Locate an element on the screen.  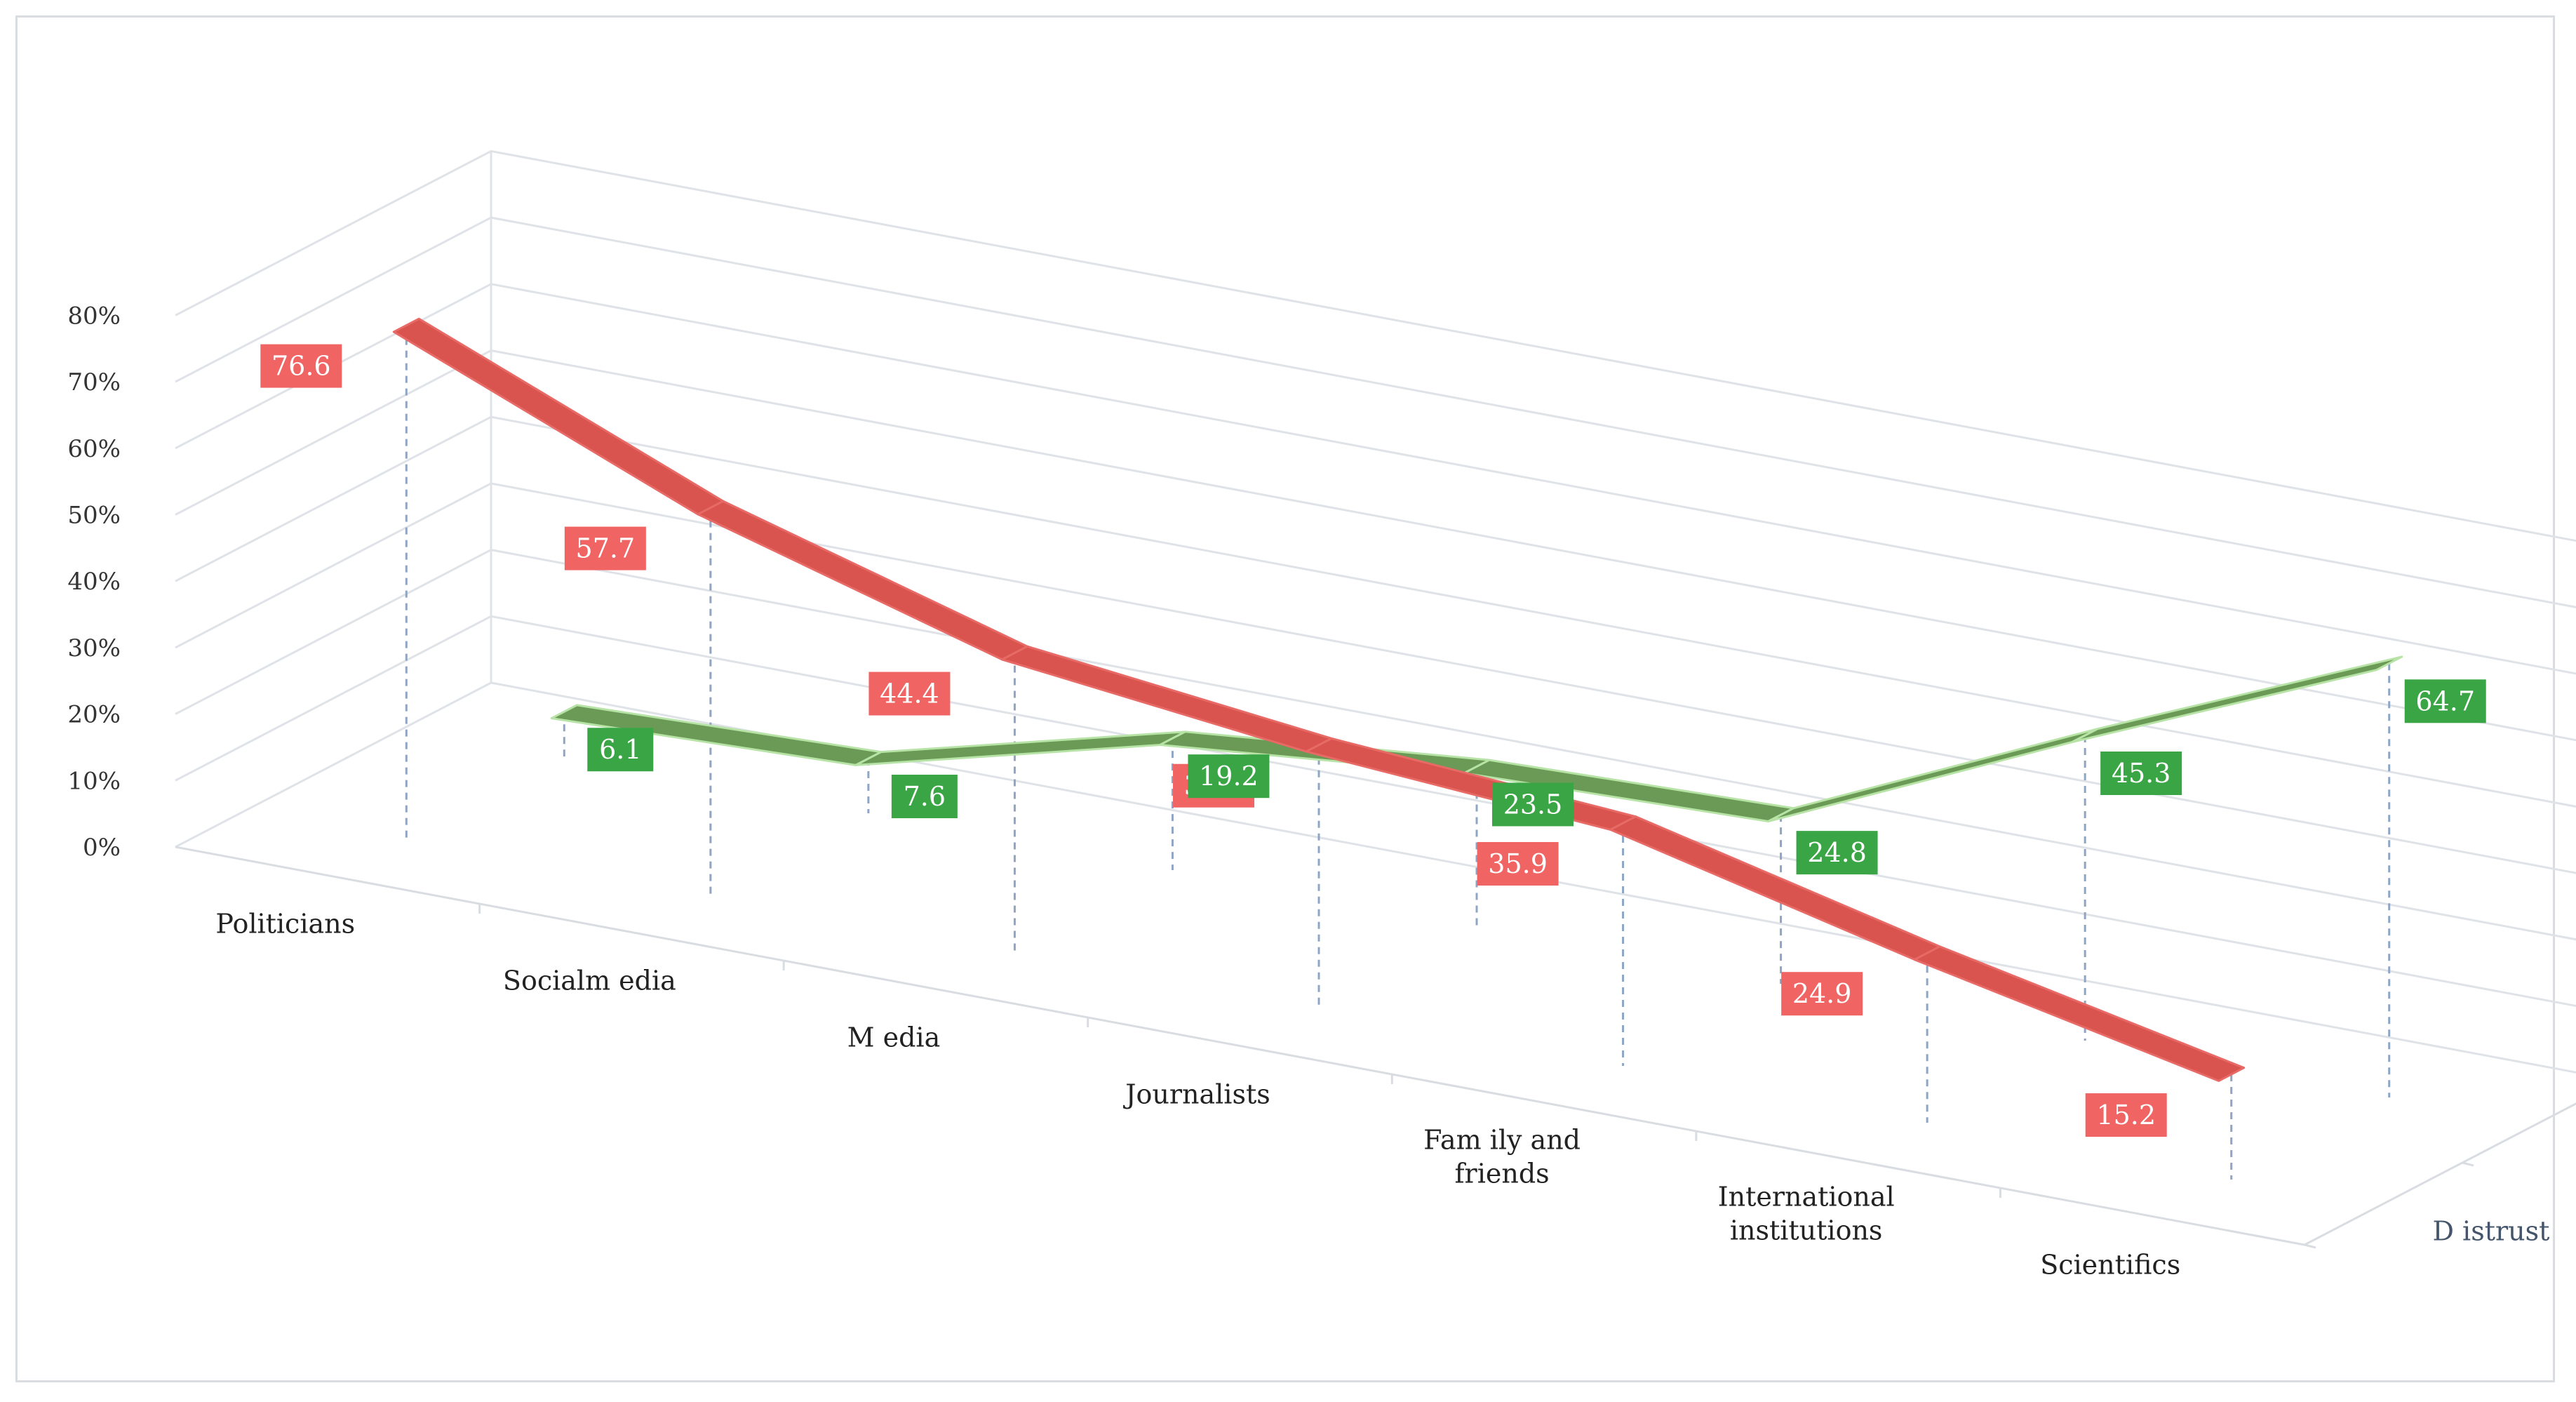
x-tick-label: Journalists is located at coordinates (1196, 1094).